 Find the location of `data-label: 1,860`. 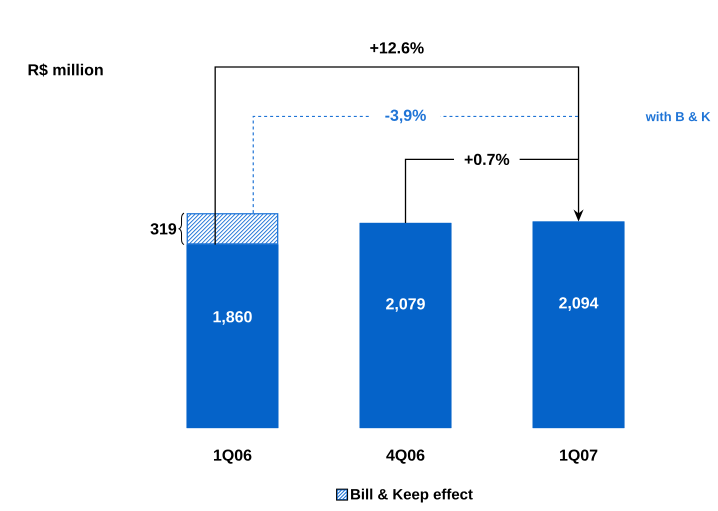

data-label: 1,860 is located at coordinates (233, 318).